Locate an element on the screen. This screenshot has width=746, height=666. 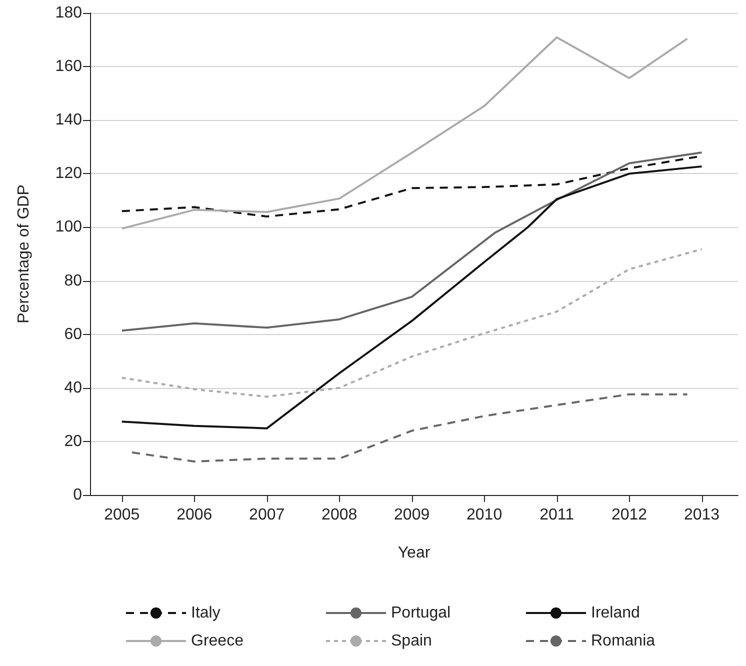
x-tick-label: 2009 is located at coordinates (412, 515).